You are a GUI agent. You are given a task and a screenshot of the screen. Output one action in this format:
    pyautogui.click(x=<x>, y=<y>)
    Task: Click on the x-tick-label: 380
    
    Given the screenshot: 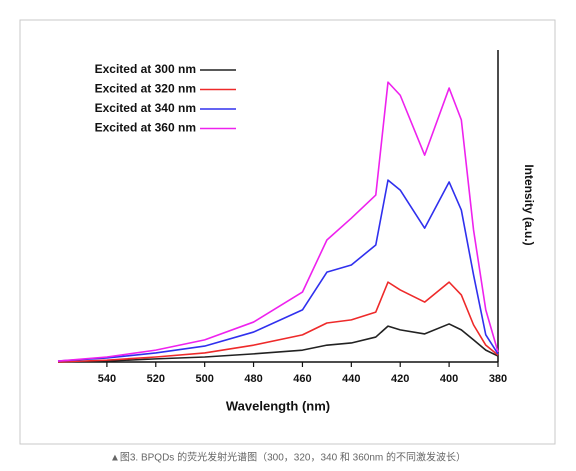 What is the action you would take?
    pyautogui.click(x=498, y=379)
    